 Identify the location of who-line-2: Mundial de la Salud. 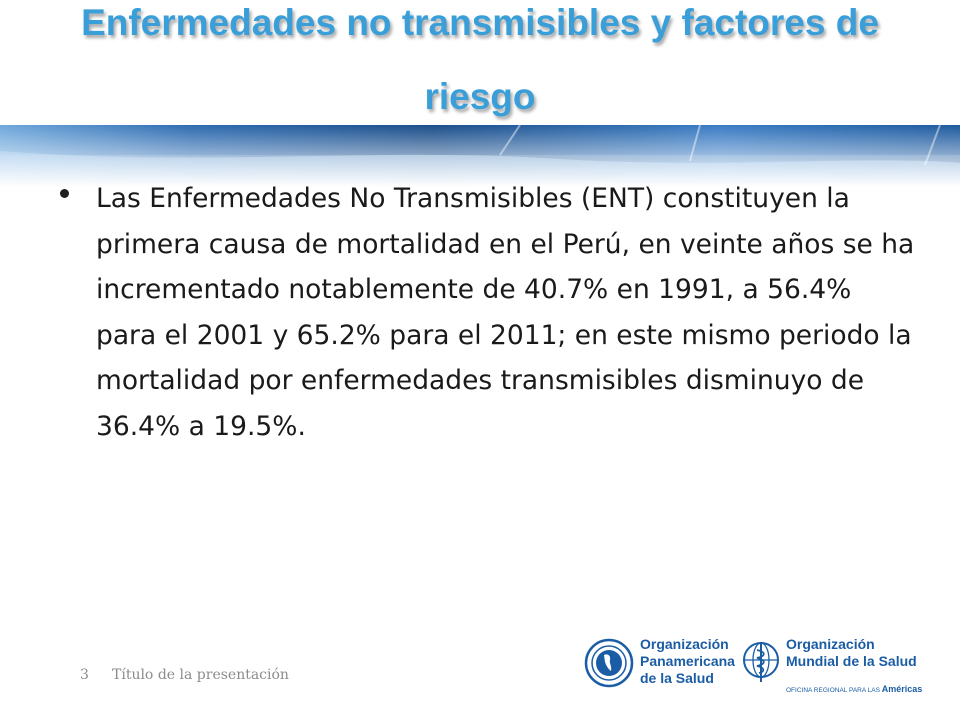
(851, 661).